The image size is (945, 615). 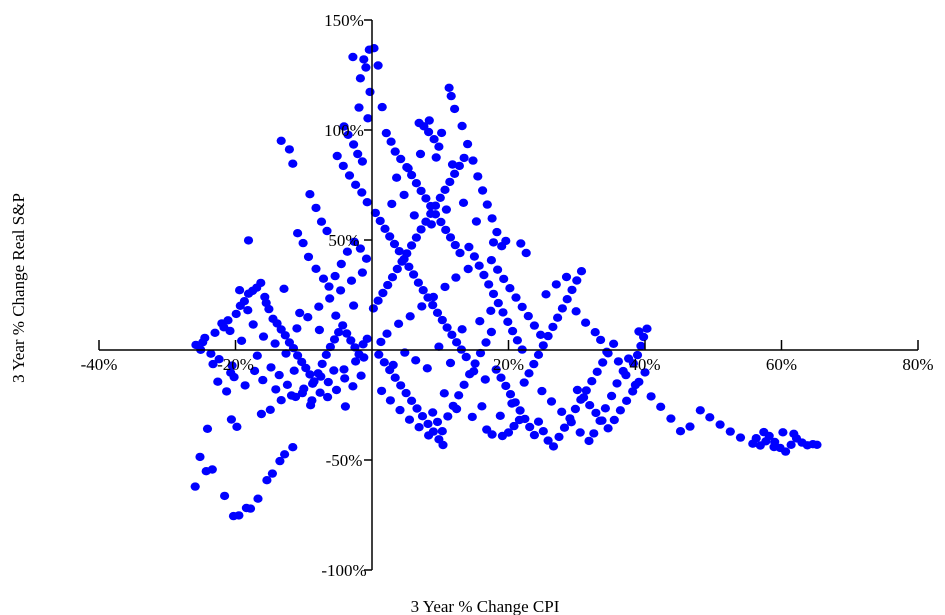 I want to click on x-tick-label: 60%, so click(x=781, y=364).